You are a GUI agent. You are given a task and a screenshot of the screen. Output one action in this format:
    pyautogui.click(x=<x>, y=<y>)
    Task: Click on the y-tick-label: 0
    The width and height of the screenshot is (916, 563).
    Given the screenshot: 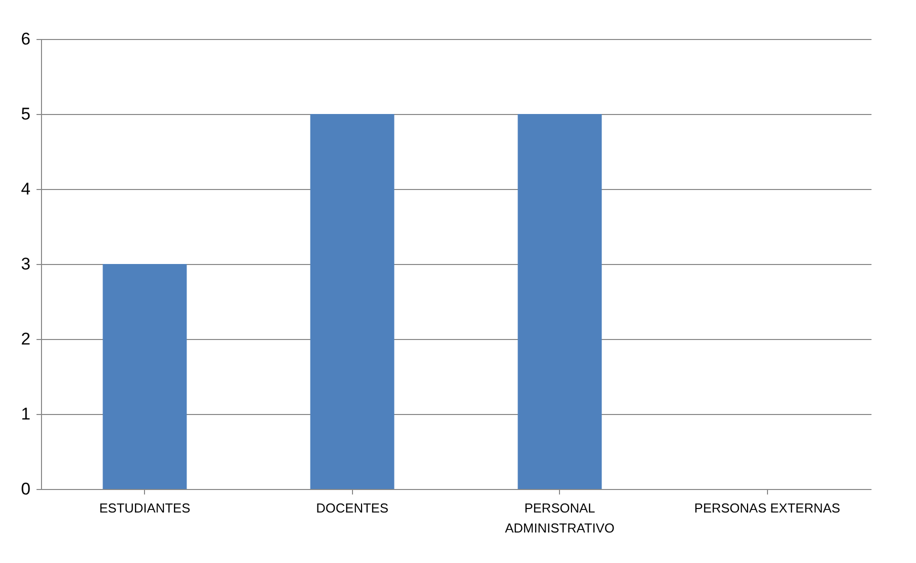 What is the action you would take?
    pyautogui.click(x=25, y=489)
    